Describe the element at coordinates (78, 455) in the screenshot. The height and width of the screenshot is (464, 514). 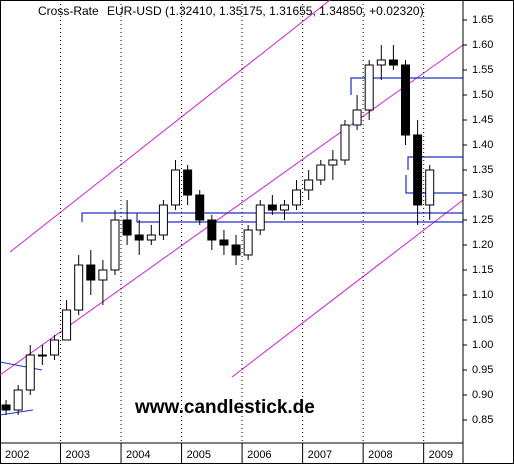
I see `x-tick-label: 2003` at that location.